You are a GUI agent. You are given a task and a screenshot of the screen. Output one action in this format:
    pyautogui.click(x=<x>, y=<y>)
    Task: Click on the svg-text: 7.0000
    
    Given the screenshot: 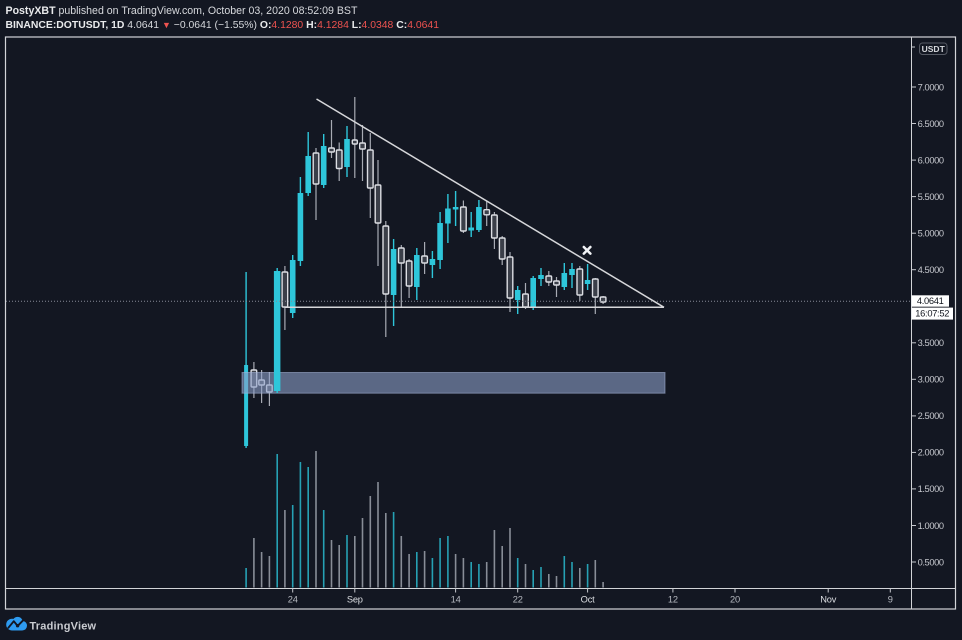 What is the action you would take?
    pyautogui.click(x=931, y=87)
    